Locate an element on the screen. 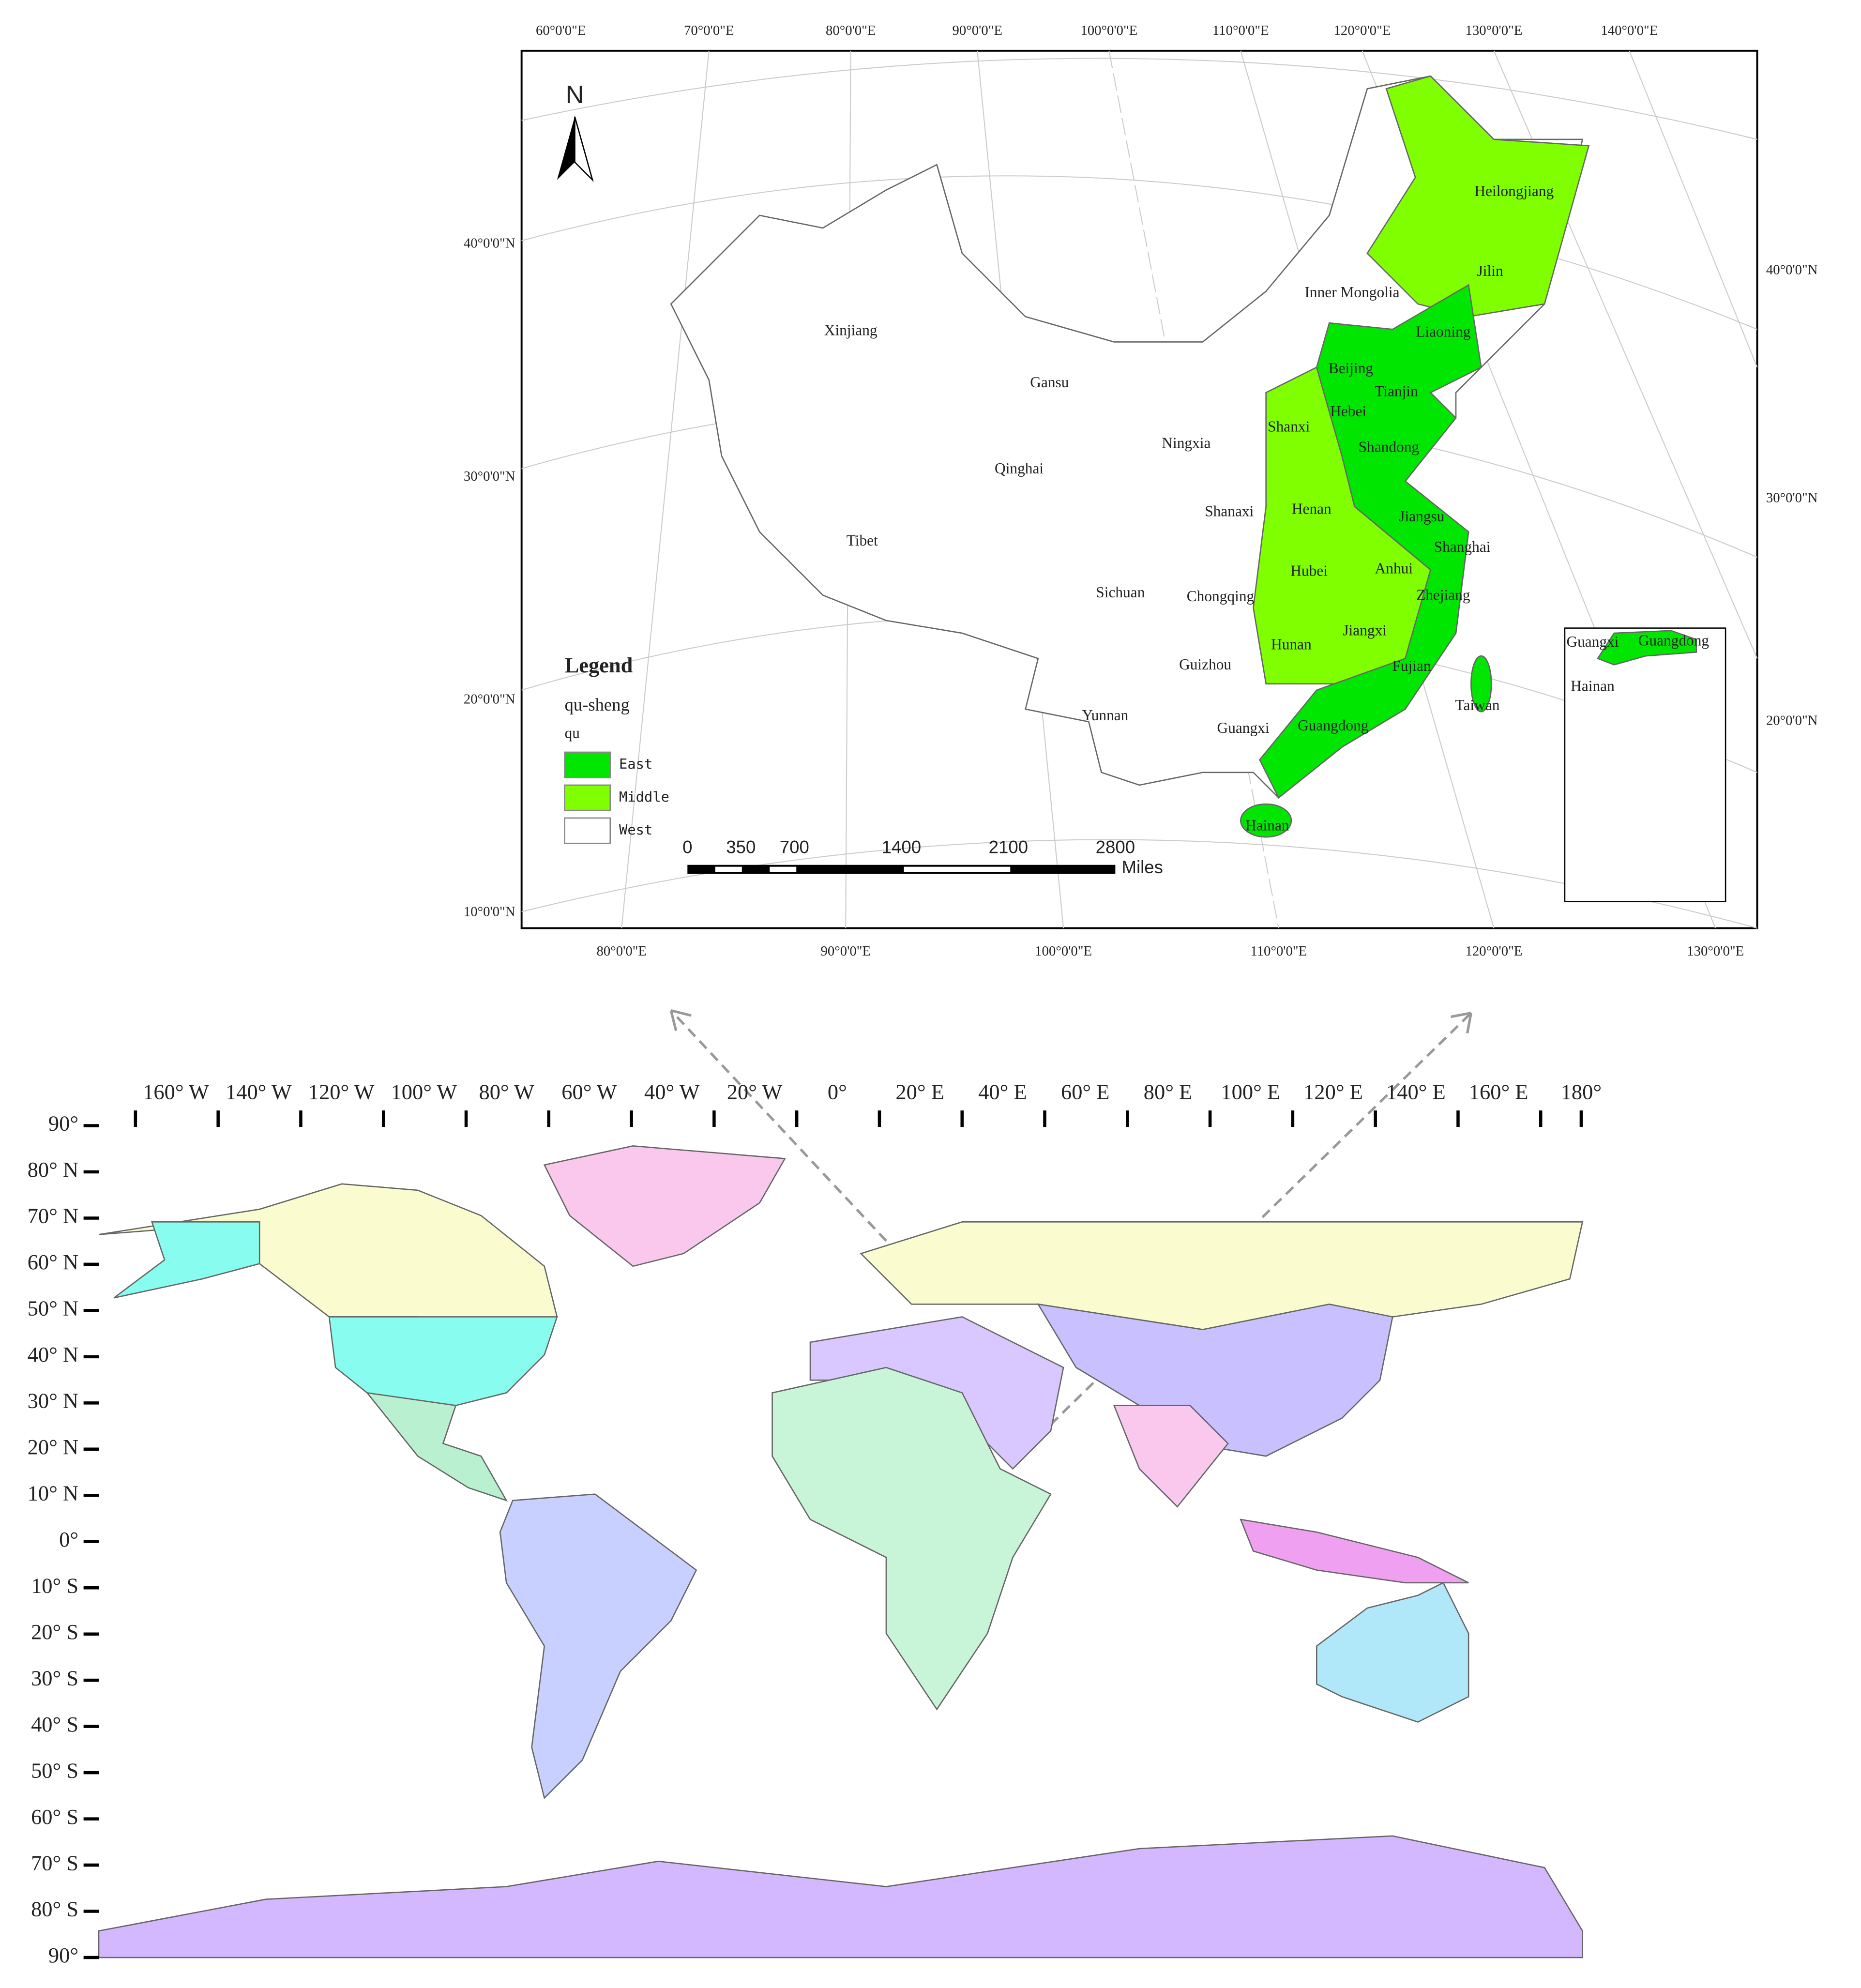  province-label: Shanaxi is located at coordinates (1230, 511).